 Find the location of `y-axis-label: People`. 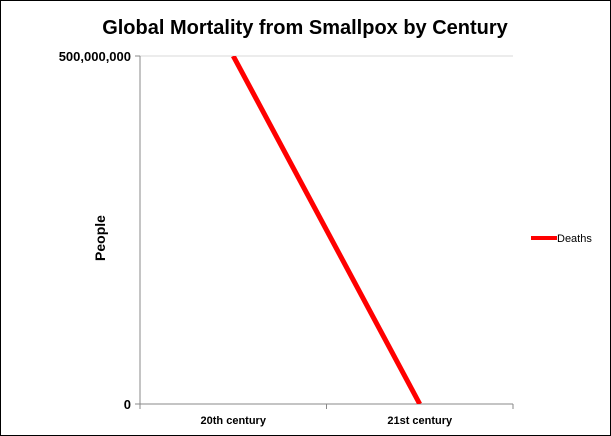

y-axis-label: People is located at coordinates (100, 238).